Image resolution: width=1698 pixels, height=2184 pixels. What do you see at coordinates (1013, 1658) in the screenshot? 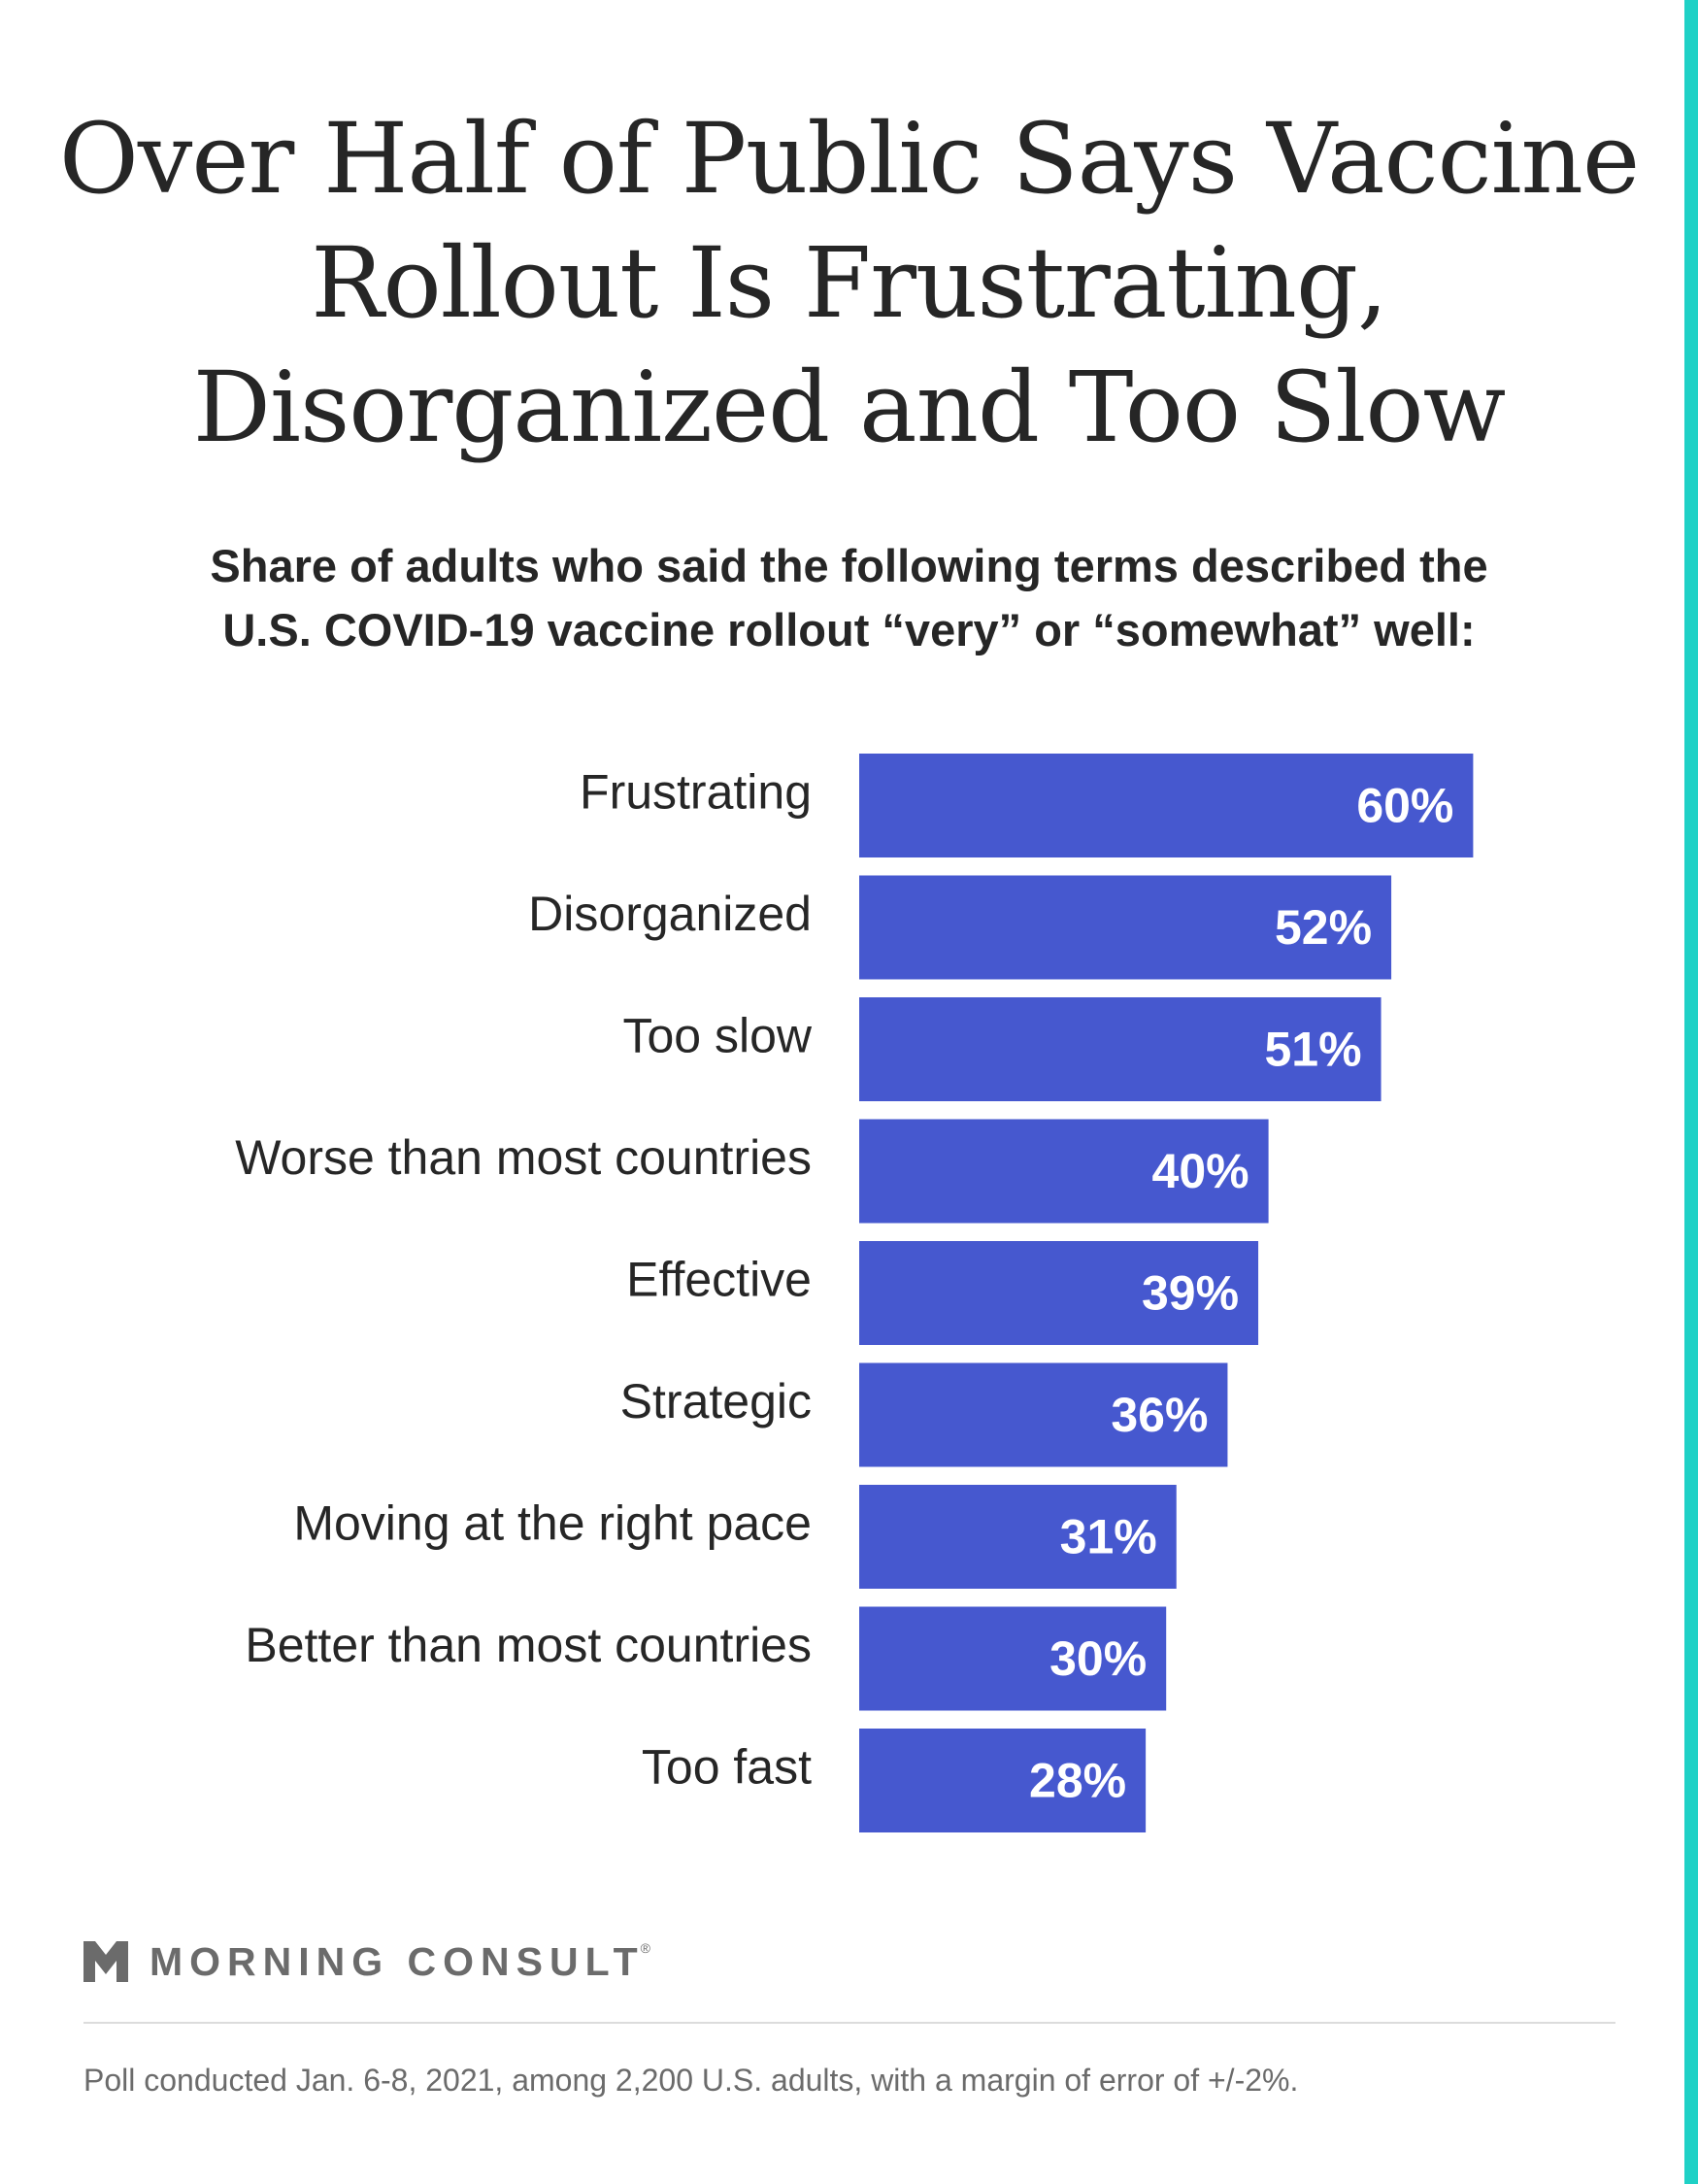
I see `bar-better-than-most-countries` at bounding box center [1013, 1658].